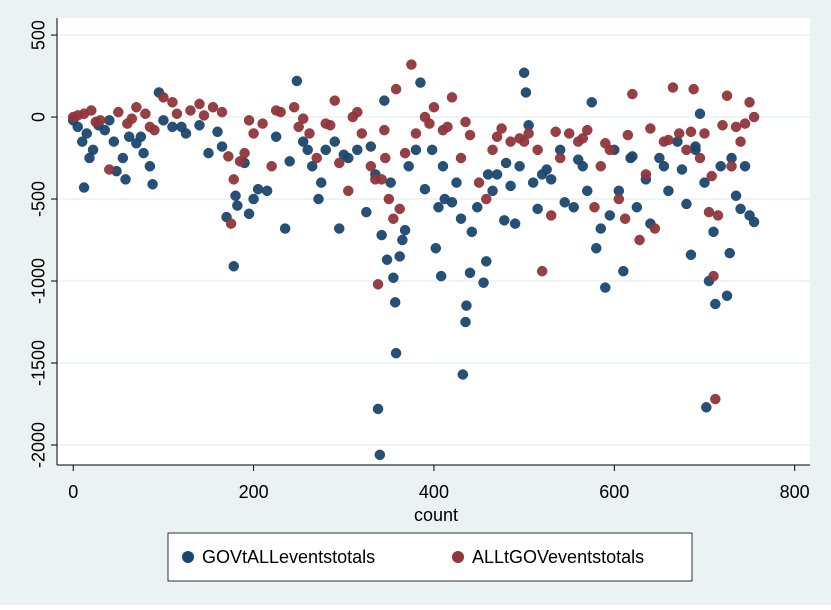 This screenshot has height=610, width=831. I want to click on x-tick-label: 800, so click(795, 492).